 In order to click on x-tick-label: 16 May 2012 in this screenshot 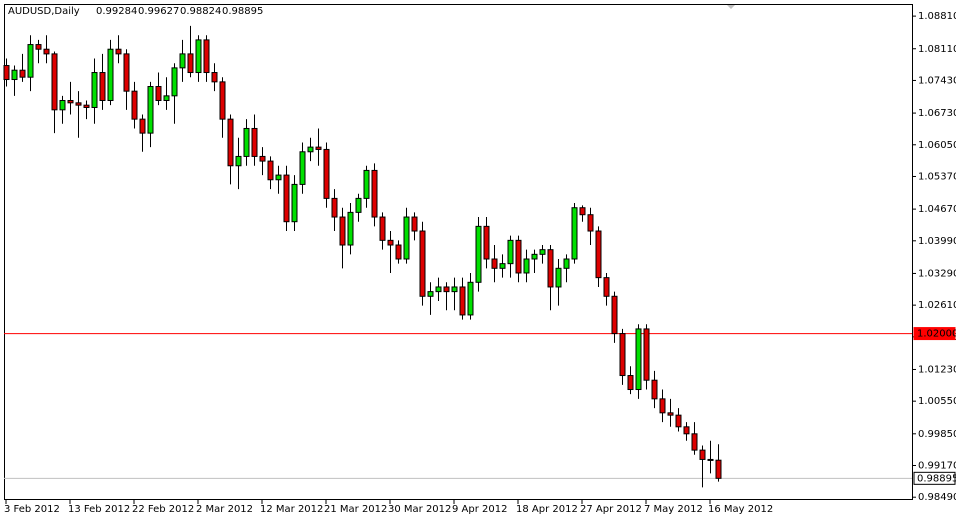, I will do `click(740, 509)`.